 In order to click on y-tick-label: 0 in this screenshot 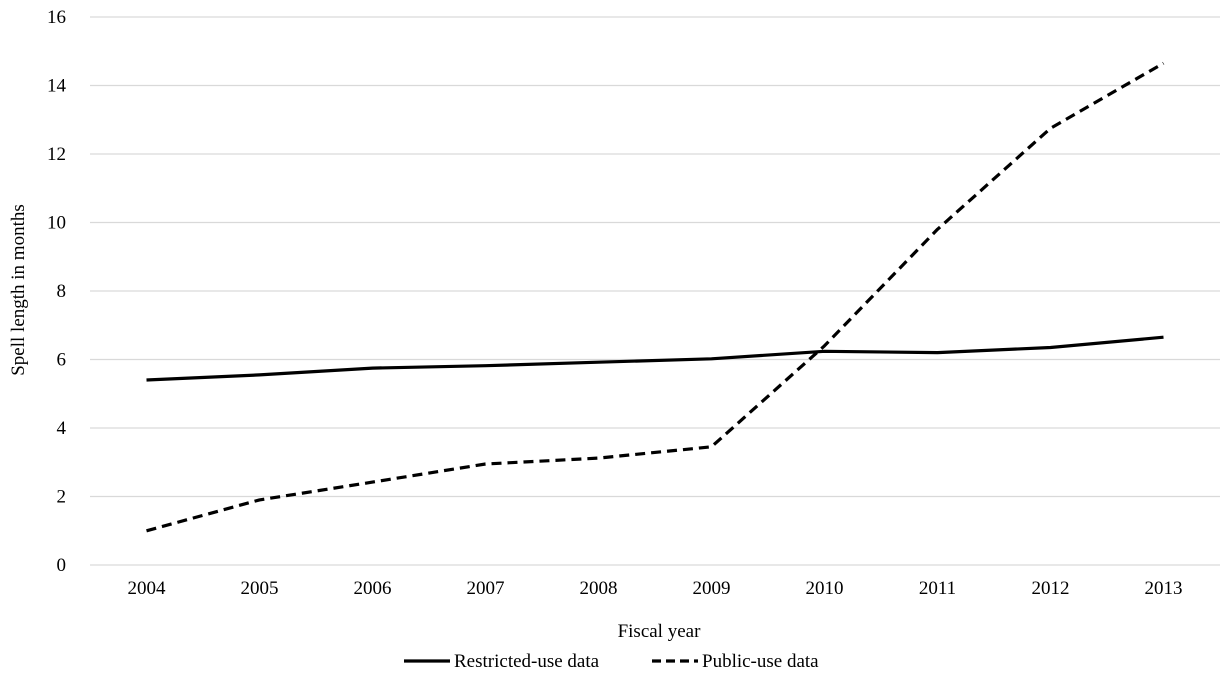, I will do `click(62, 565)`.